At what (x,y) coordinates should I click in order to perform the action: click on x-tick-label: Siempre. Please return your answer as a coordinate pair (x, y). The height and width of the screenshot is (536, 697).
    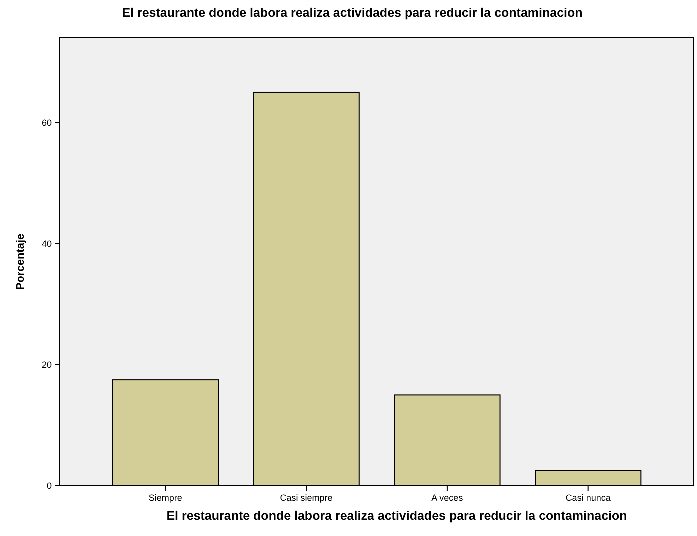
    Looking at the image, I should click on (165, 498).